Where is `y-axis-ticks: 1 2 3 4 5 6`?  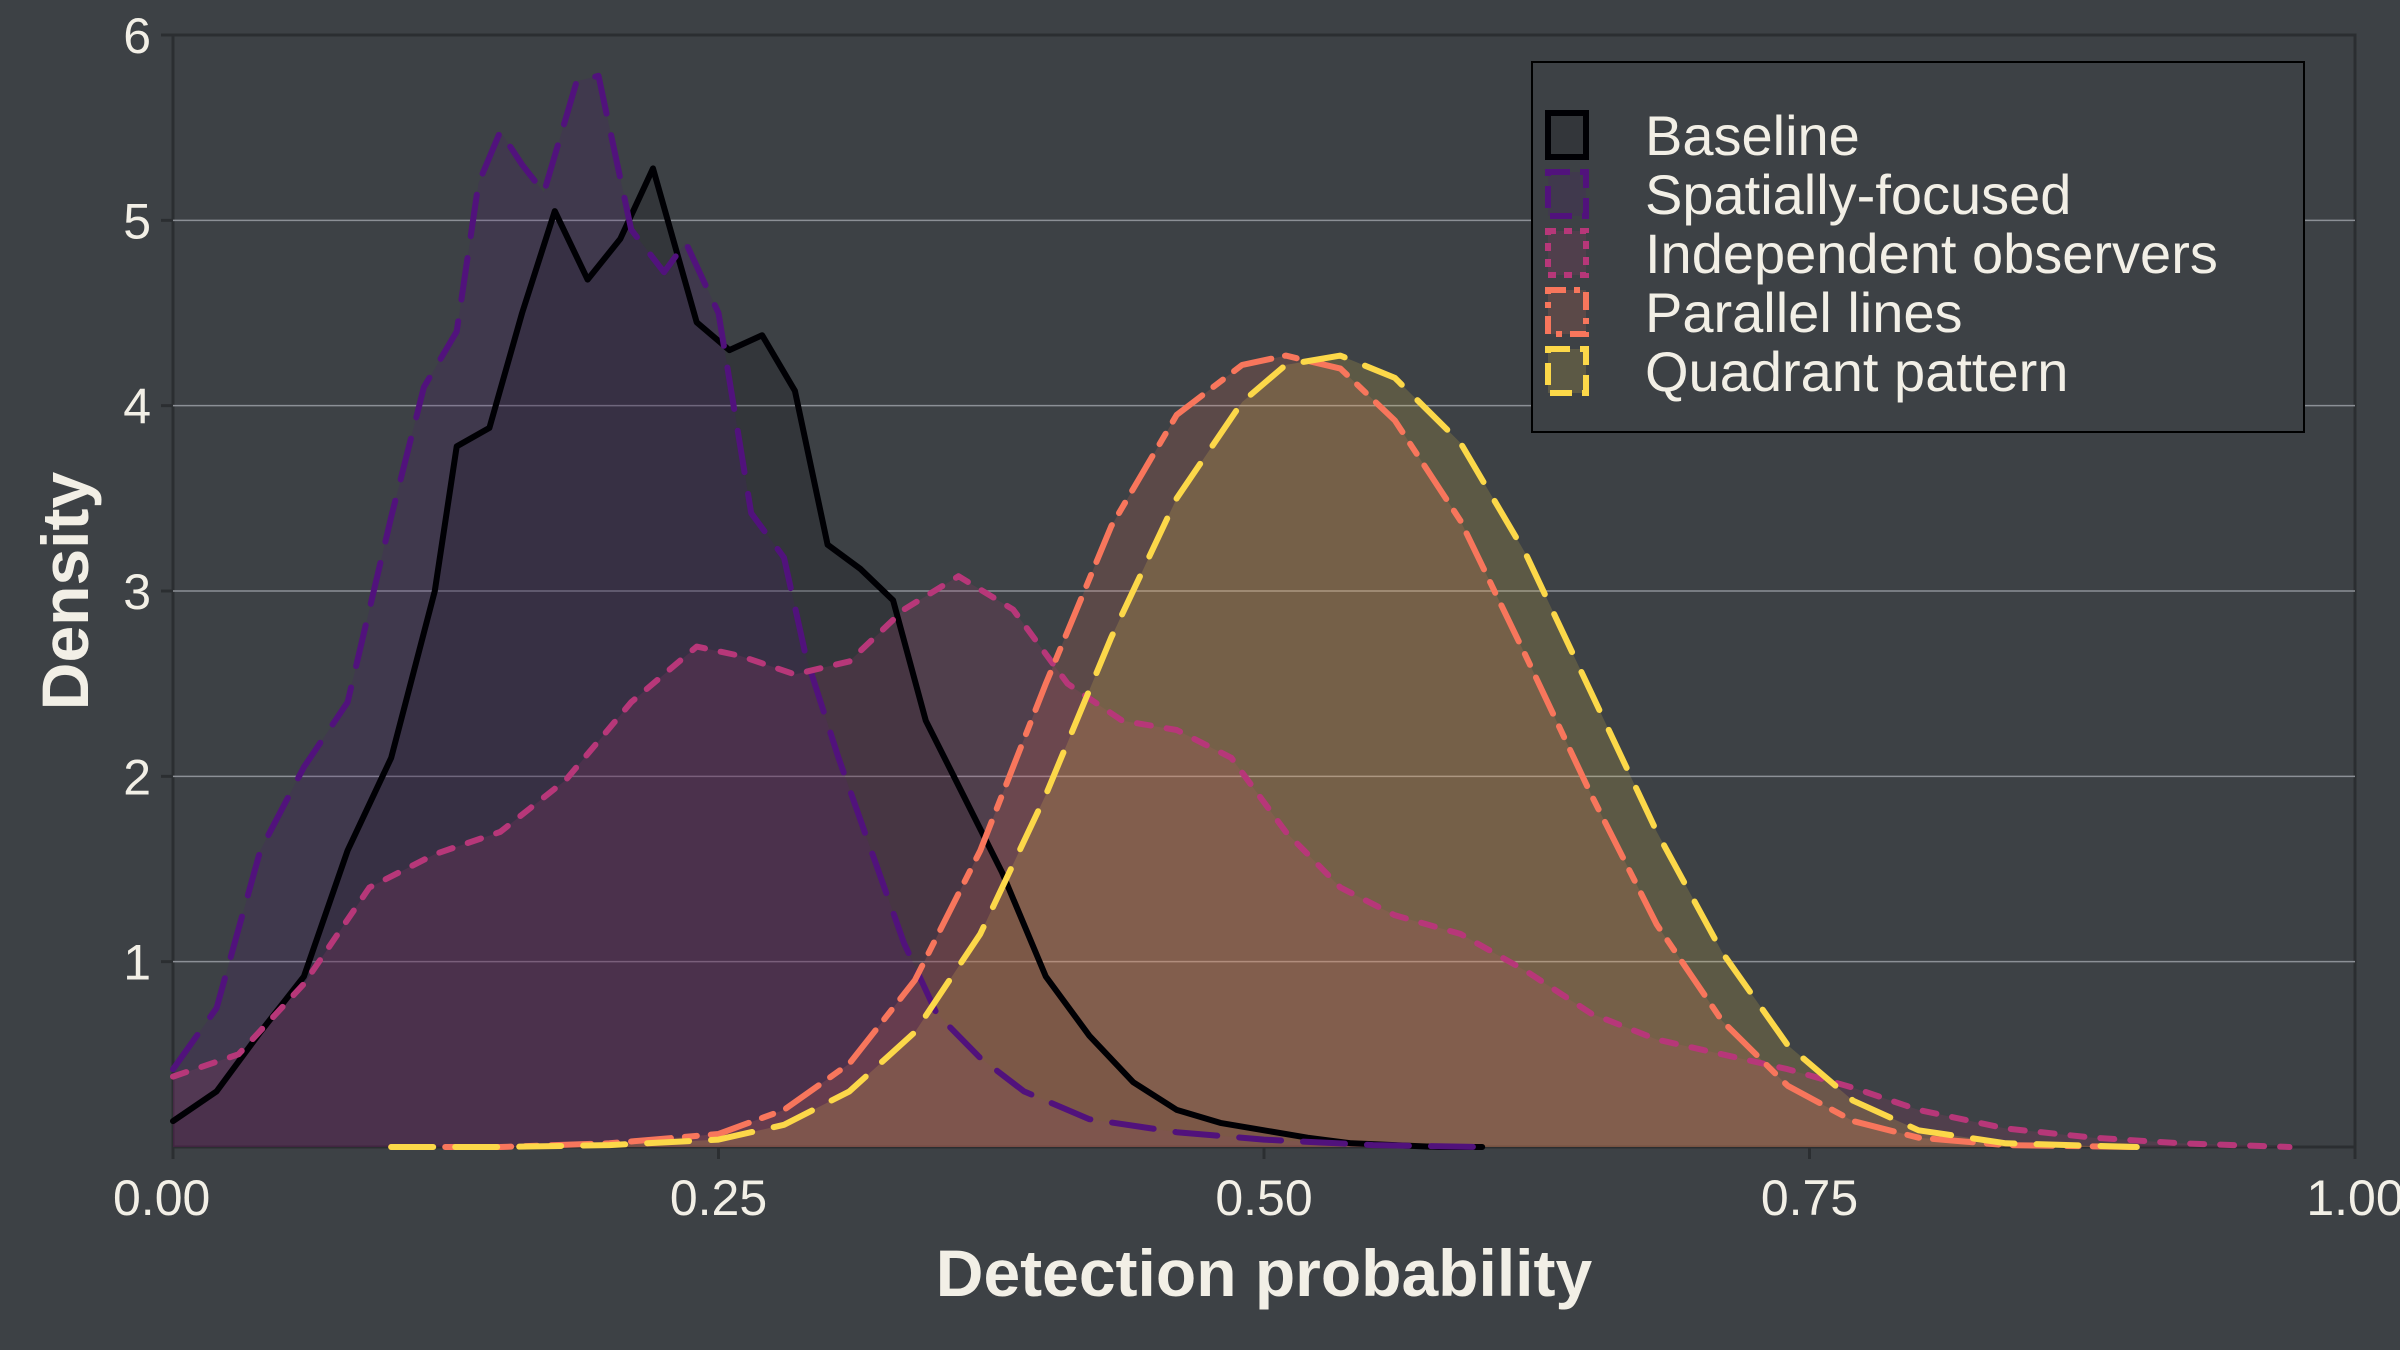
y-axis-ticks: 1 2 3 4 5 6 is located at coordinates (148, 499).